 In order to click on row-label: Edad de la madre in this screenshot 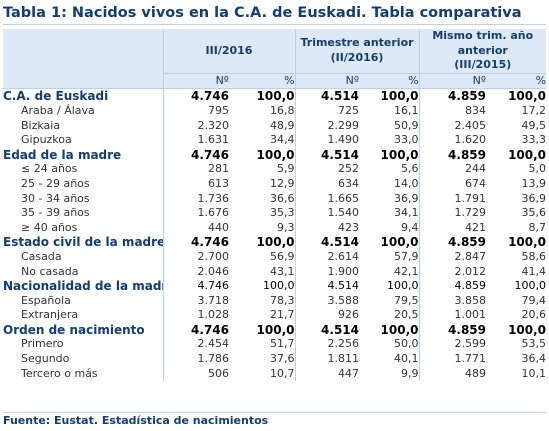, I will do `click(62, 154)`.